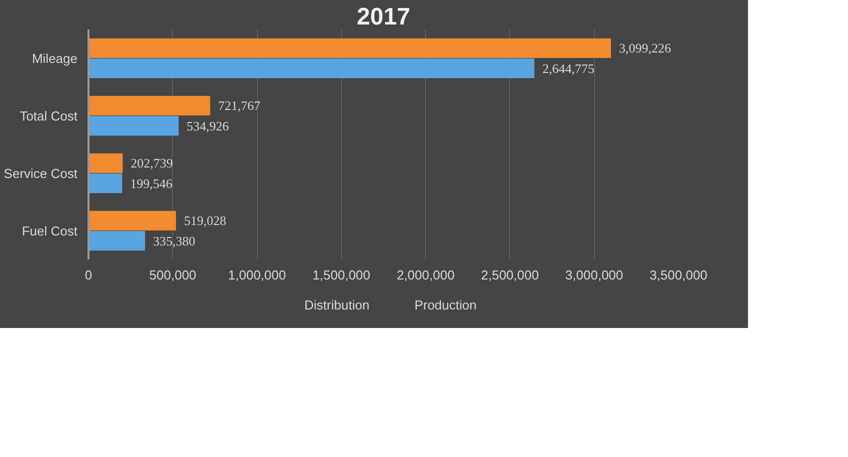 The image size is (848, 457). What do you see at coordinates (594, 275) in the screenshot?
I see `x-tick-label: 3,000,000` at bounding box center [594, 275].